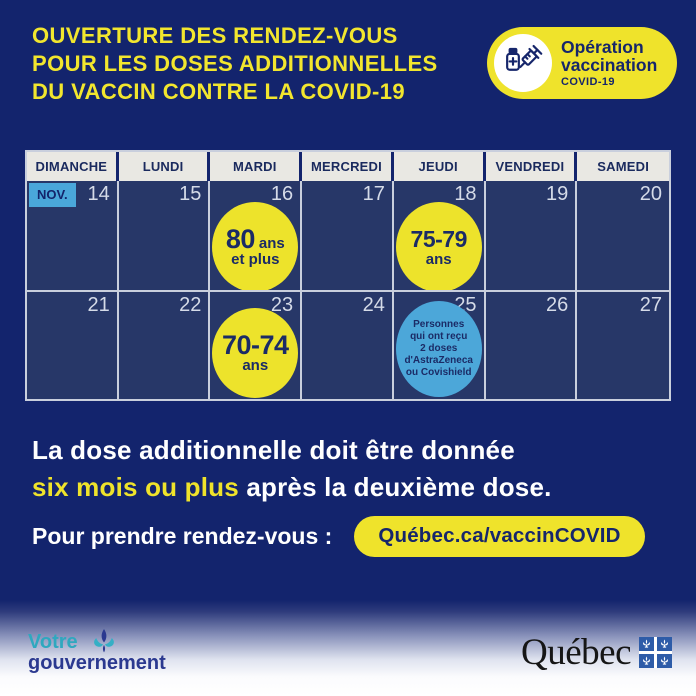 The width and height of the screenshot is (696, 696). Describe the element at coordinates (465, 194) in the screenshot. I see `date-number: 18` at that location.